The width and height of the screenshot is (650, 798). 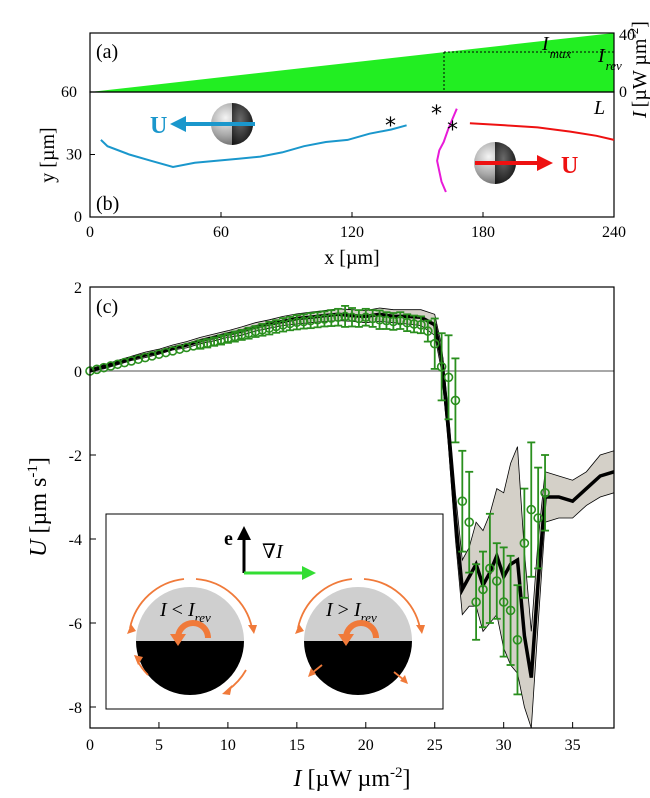 I want to click on inset-right-flow-top, so click(x=325, y=603).